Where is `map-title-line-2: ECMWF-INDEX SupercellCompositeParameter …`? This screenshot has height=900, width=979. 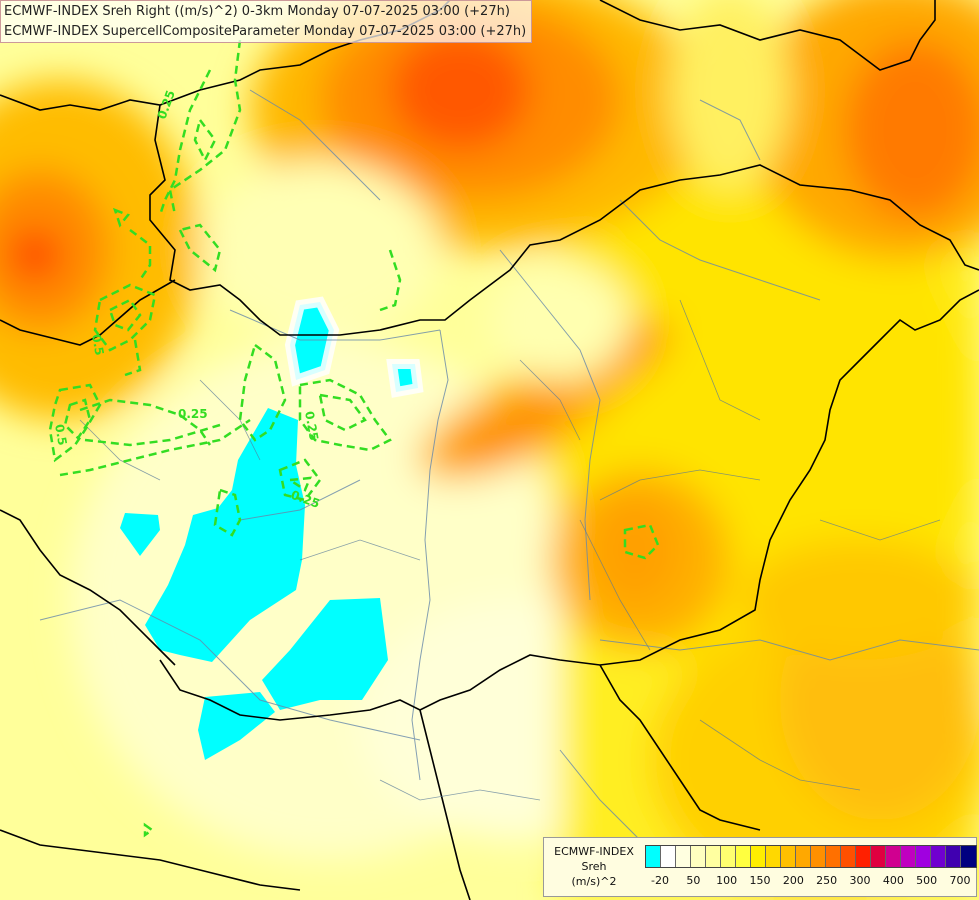
map-title-line-2: ECMWF-INDEX SupercellCompositeParameter … is located at coordinates (265, 31).